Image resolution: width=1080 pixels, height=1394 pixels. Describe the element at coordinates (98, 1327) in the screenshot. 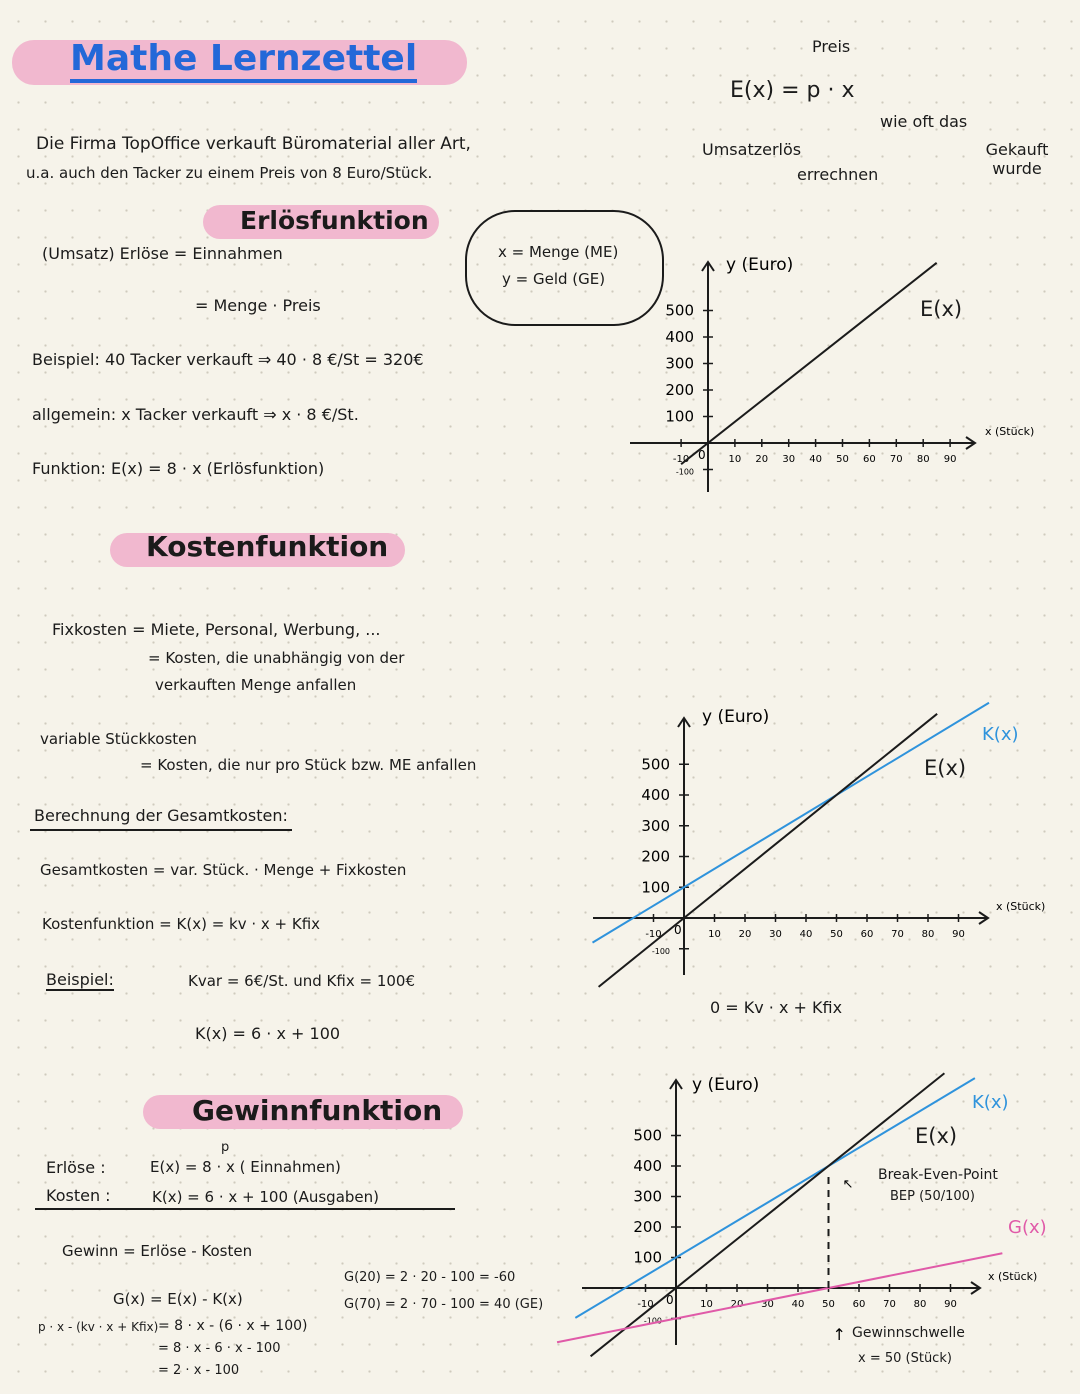

I see `text: p · x - (kv · x + Kfix)` at that location.